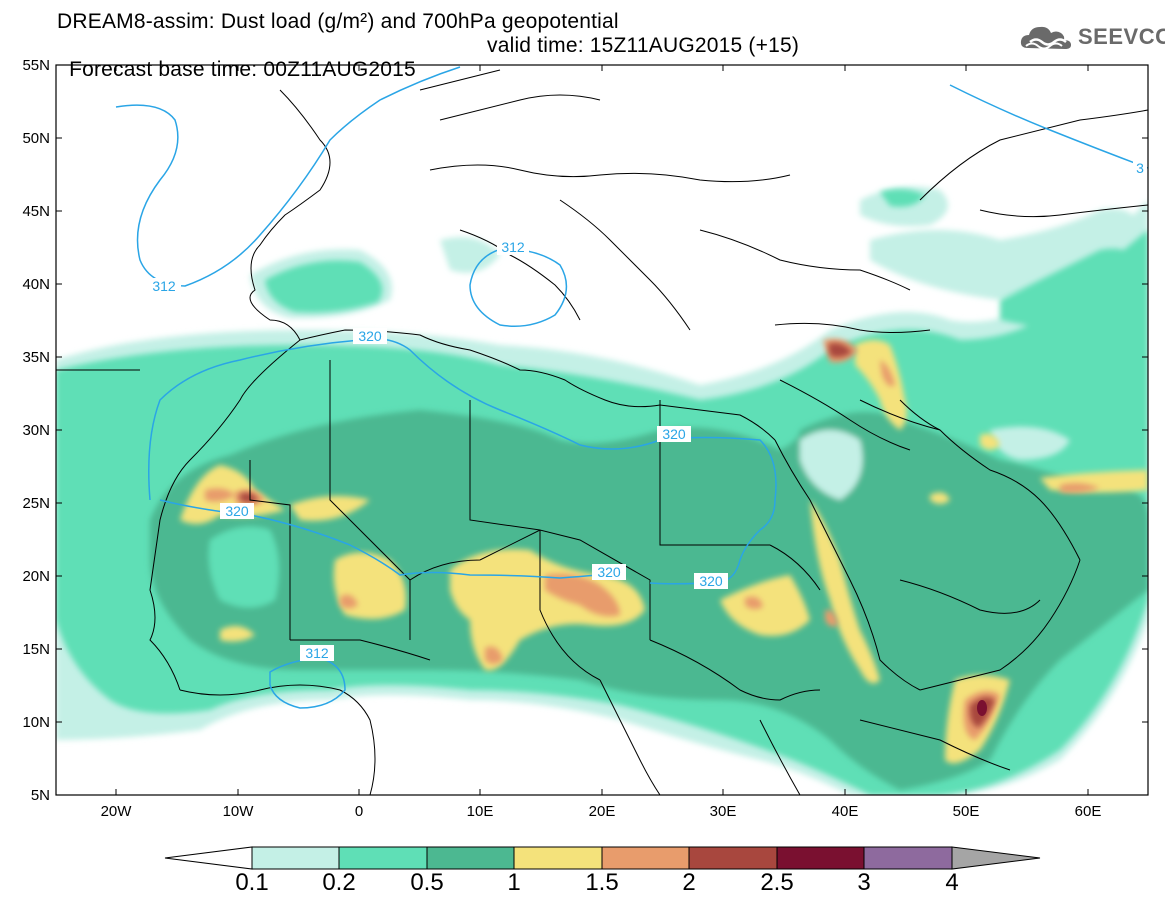  Describe the element at coordinates (1121, 36) in the screenshot. I see `logo-text: SEEVCCC` at that location.